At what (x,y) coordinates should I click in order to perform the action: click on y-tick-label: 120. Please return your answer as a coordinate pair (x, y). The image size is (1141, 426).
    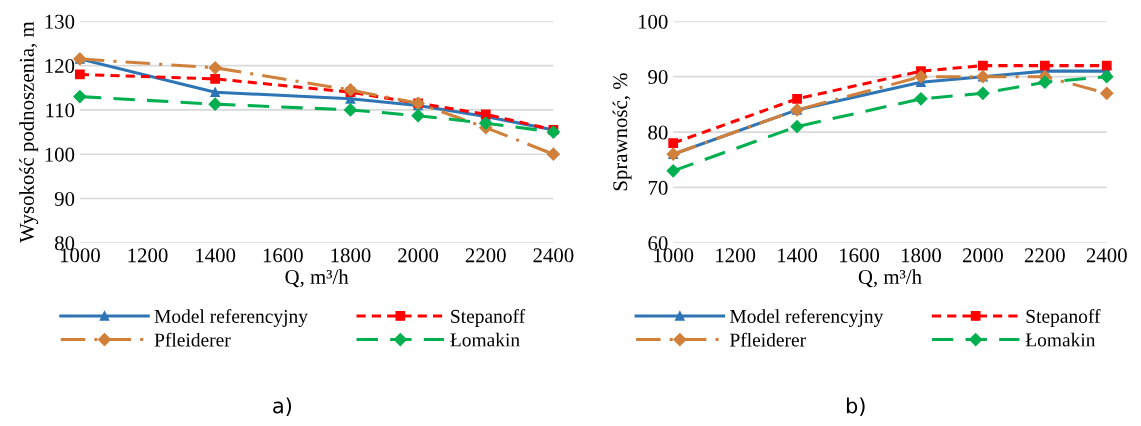
    Looking at the image, I should click on (60, 66).